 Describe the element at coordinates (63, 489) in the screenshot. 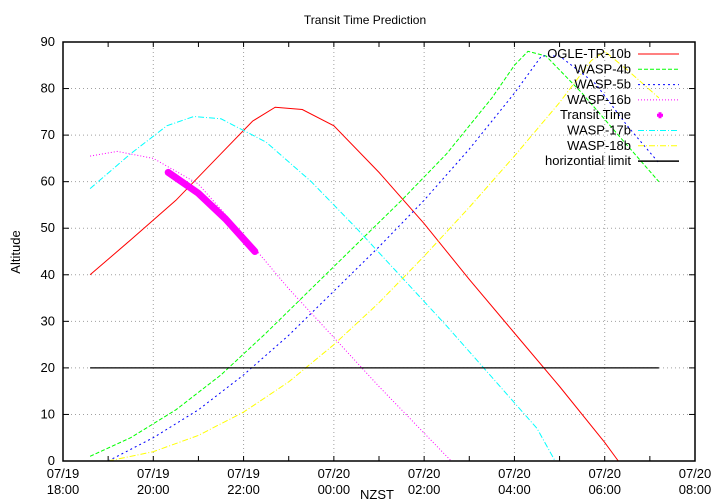

I see `x-tick-time: 18:00` at that location.